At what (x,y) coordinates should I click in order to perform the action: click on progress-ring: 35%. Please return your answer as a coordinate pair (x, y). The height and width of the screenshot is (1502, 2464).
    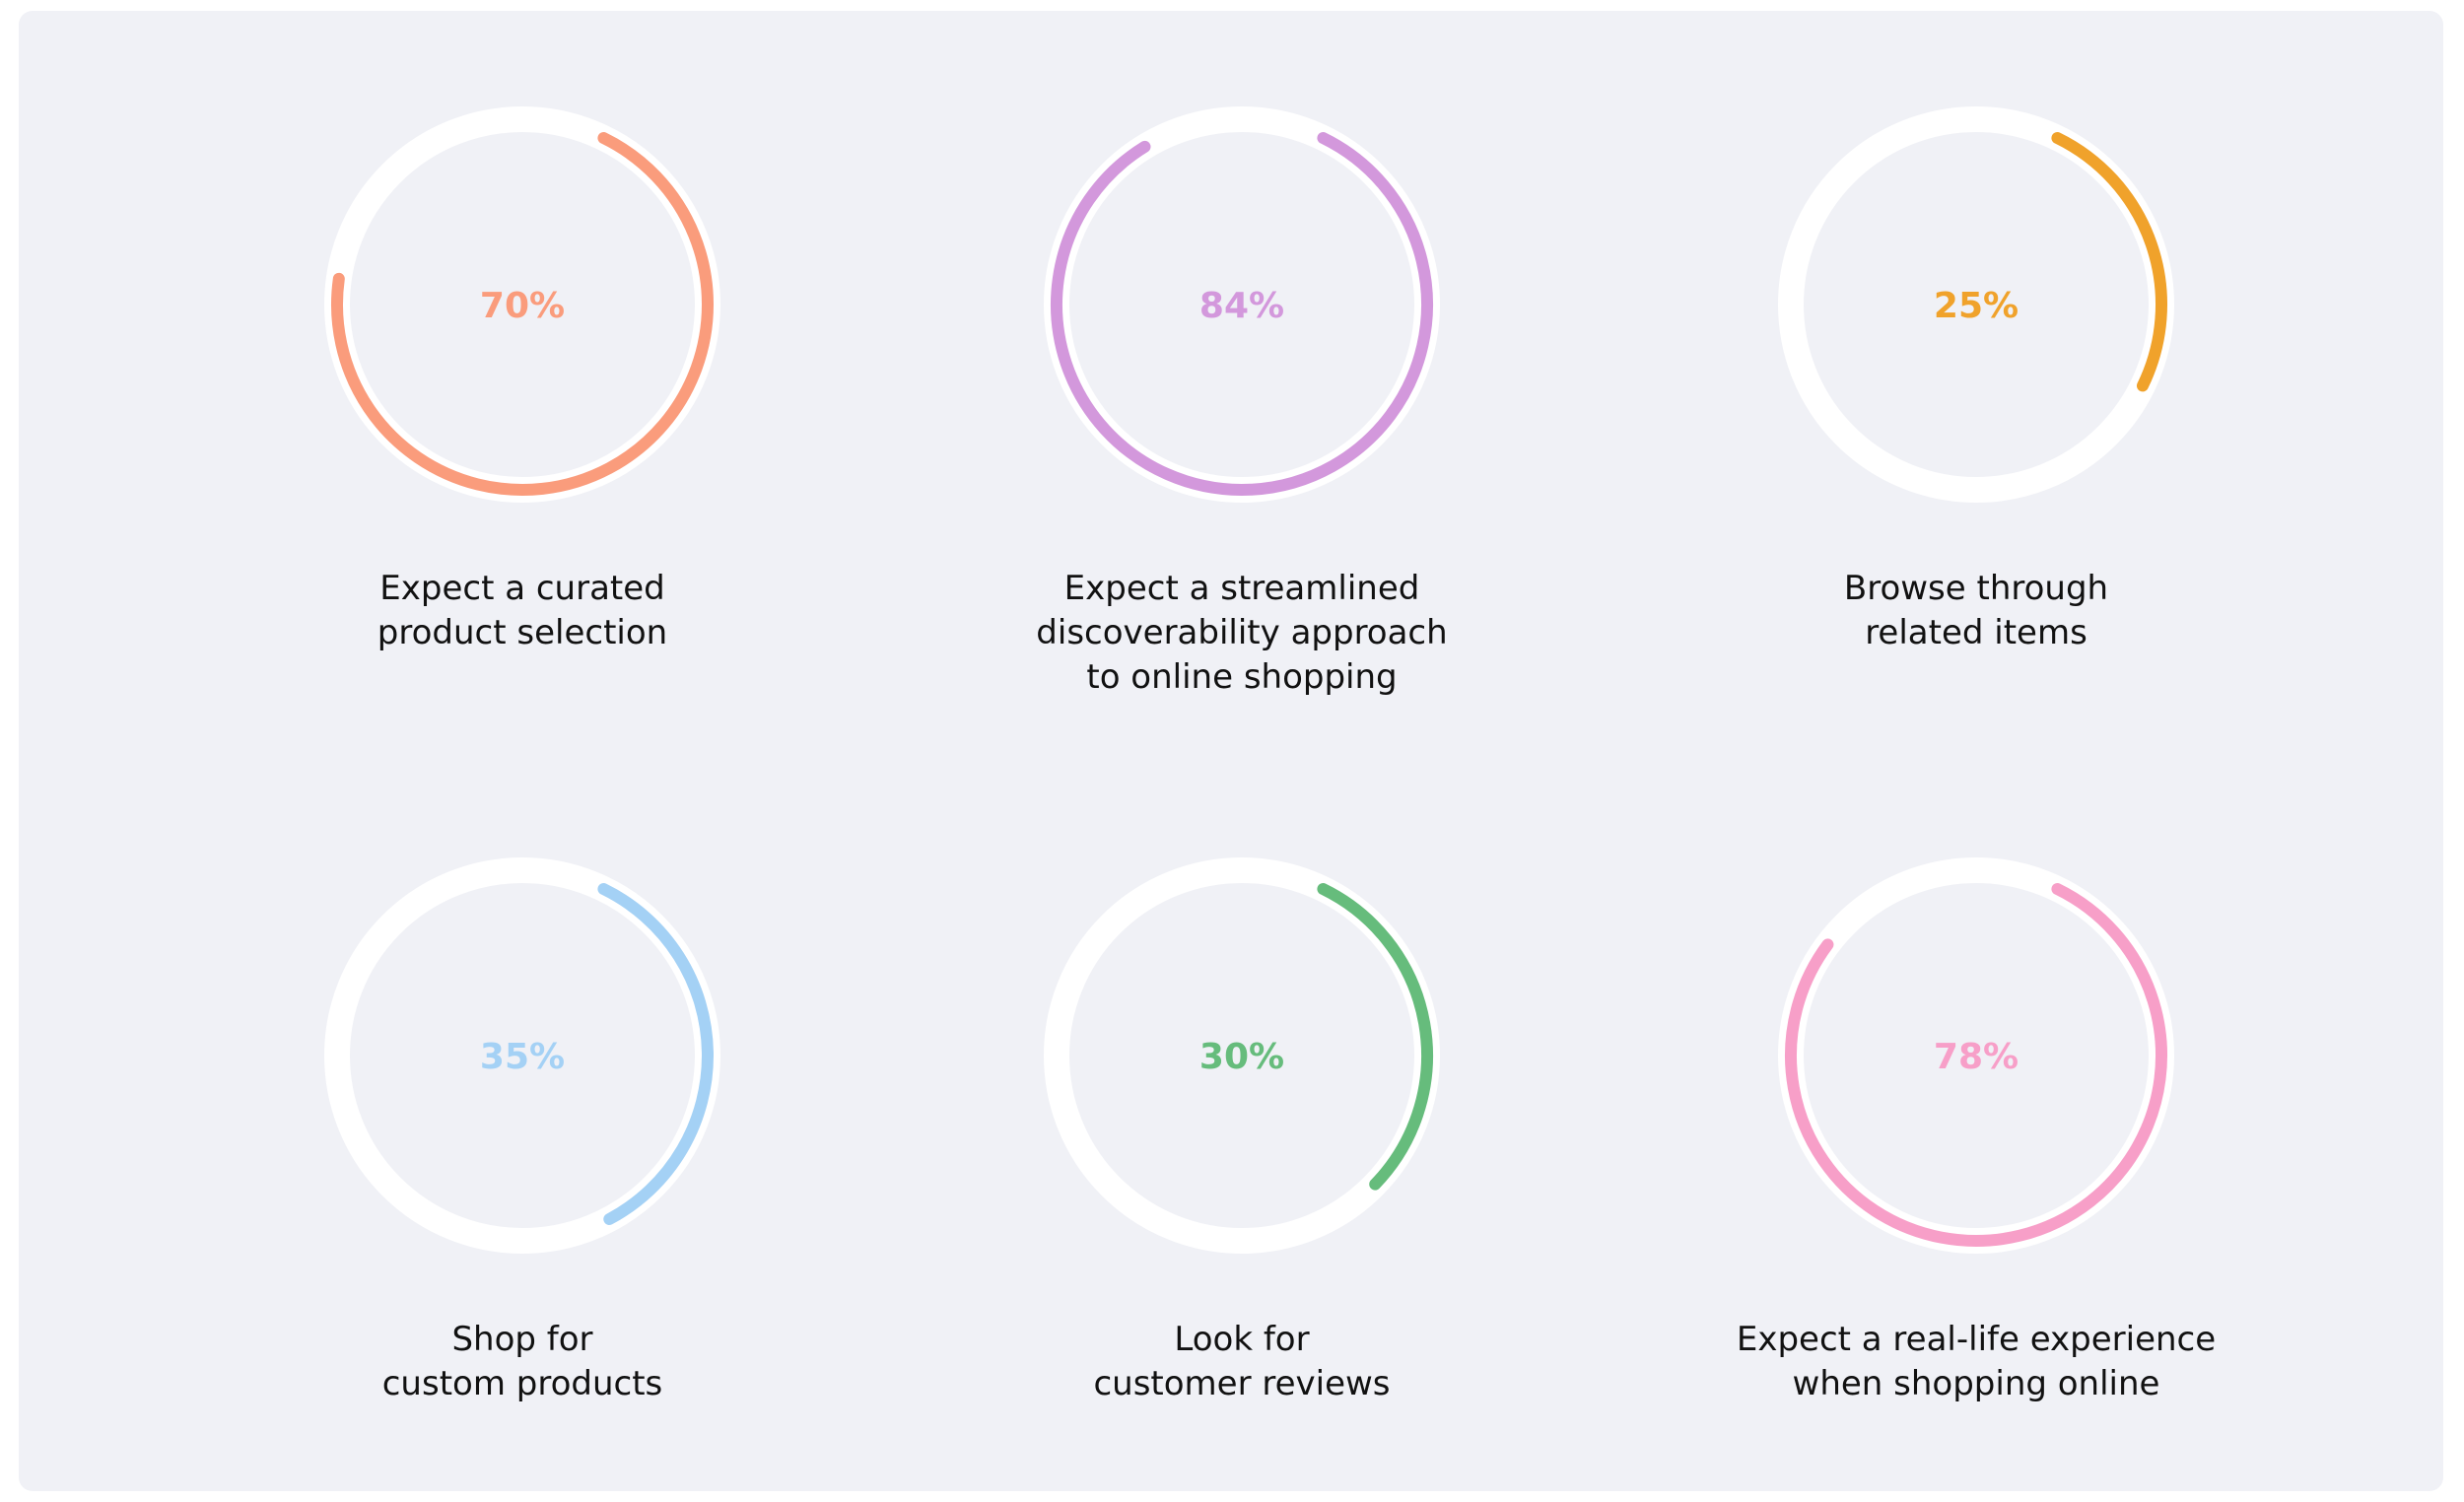
    Looking at the image, I should click on (522, 1055).